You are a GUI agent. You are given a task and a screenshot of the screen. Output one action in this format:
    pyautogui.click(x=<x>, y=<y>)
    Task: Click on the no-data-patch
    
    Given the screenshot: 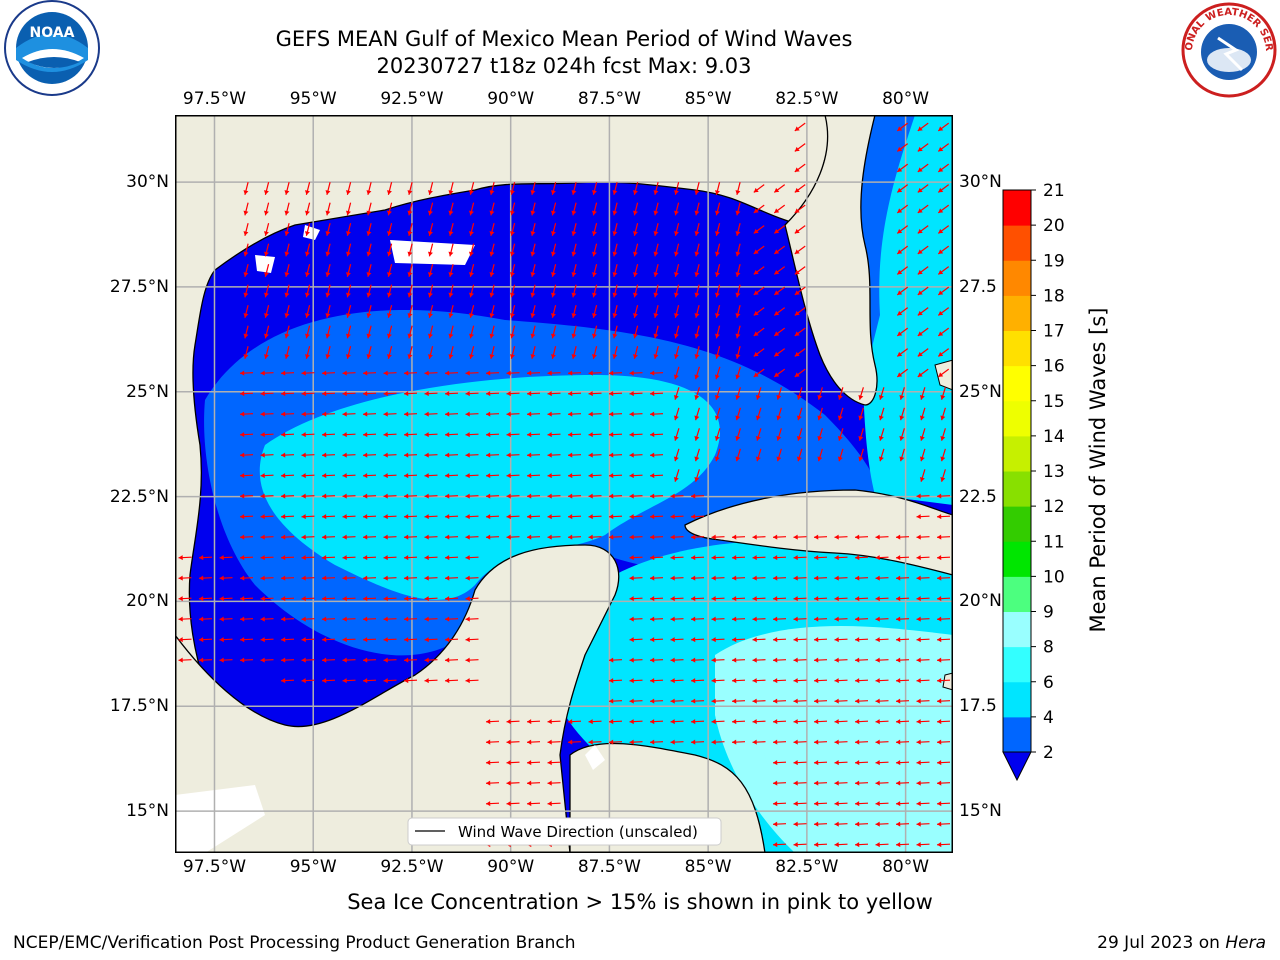 What is the action you would take?
    pyautogui.click(x=311, y=232)
    